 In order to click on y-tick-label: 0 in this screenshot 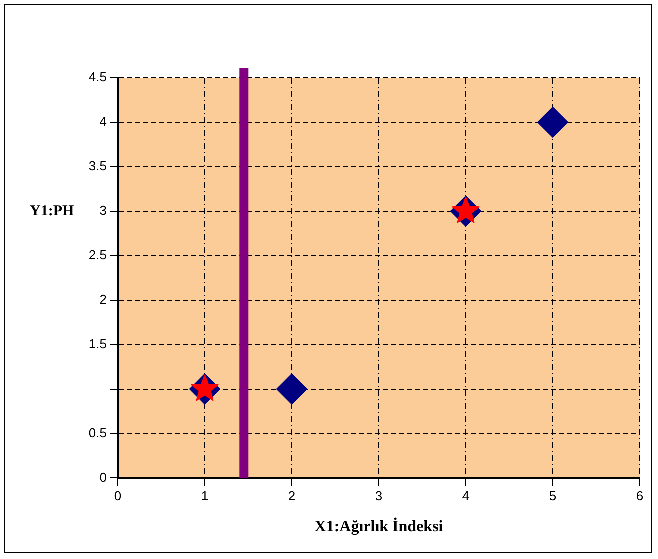, I will do `click(103, 477)`.